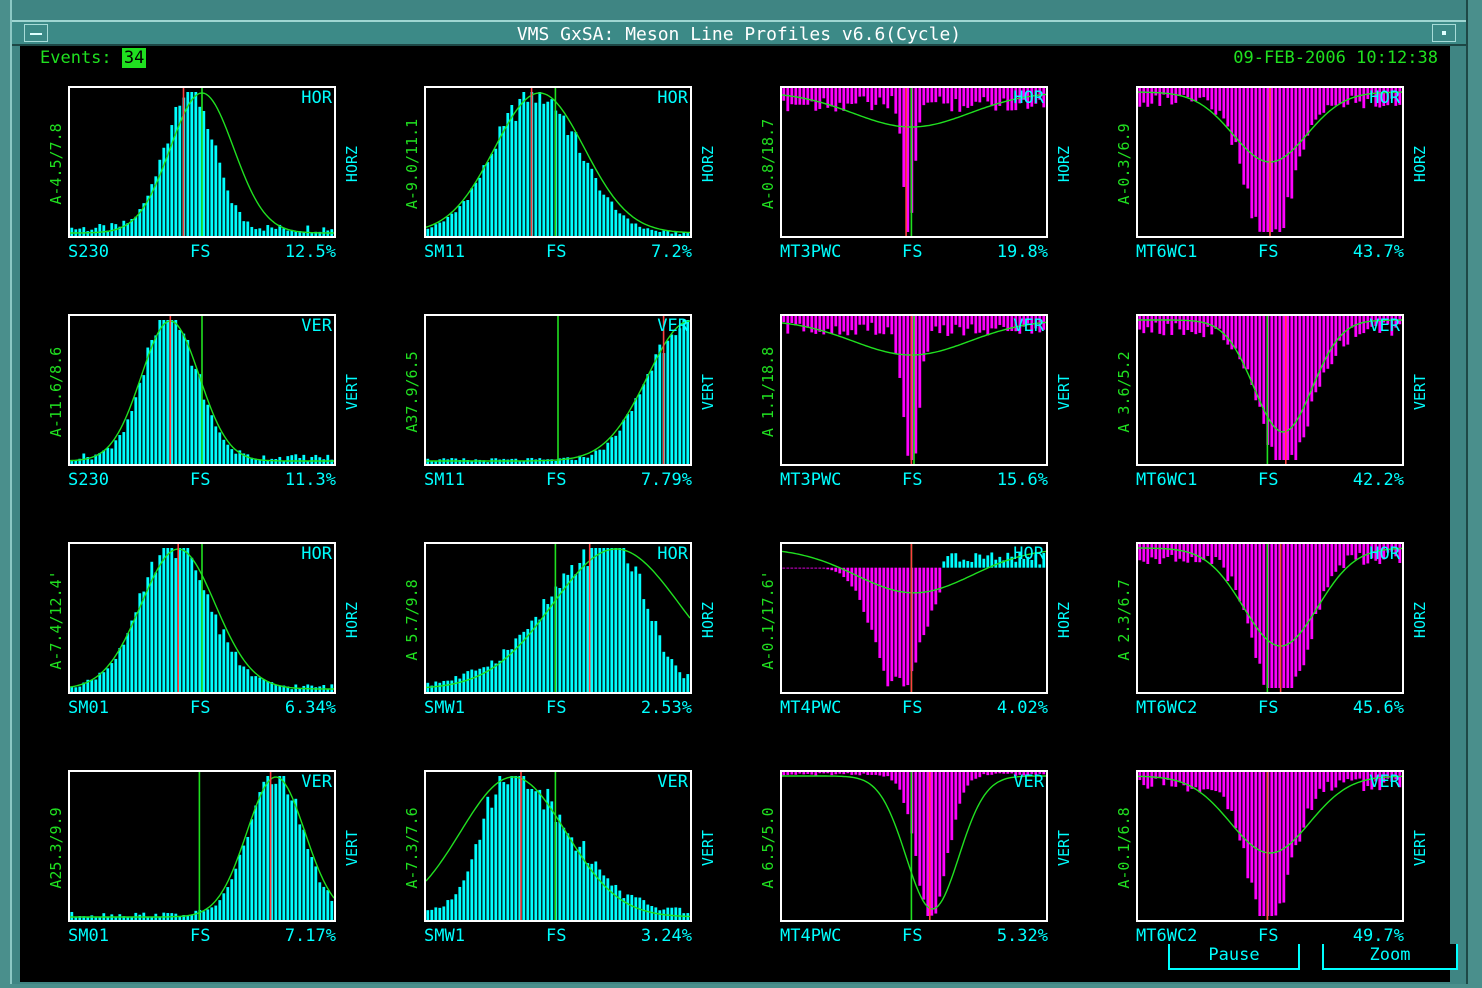 Image resolution: width=1482 pixels, height=988 pixels. What do you see at coordinates (36, 33) in the screenshot?
I see `window-menu-button` at bounding box center [36, 33].